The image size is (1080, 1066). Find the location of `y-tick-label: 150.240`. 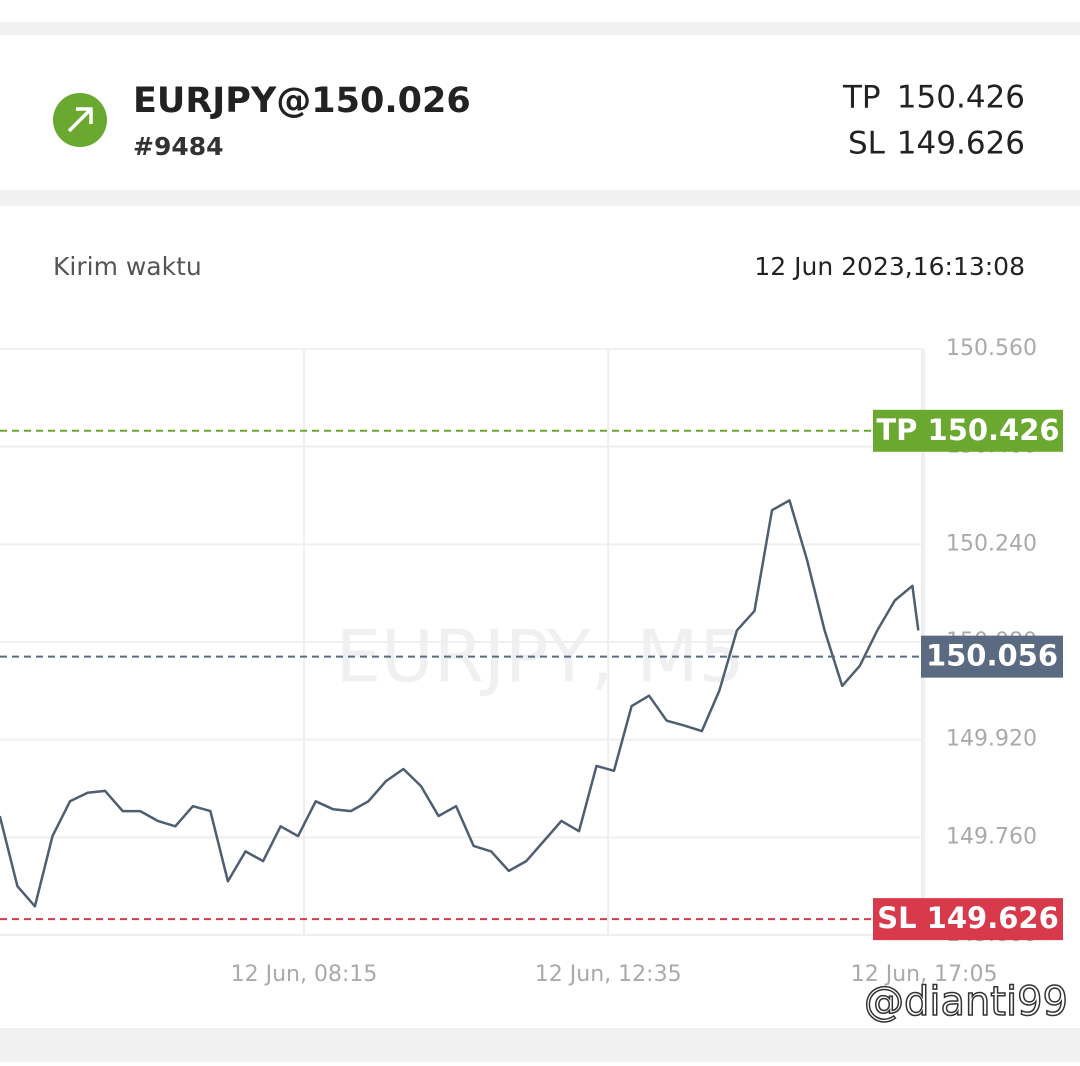

y-tick-label: 150.240 is located at coordinates (991, 543).